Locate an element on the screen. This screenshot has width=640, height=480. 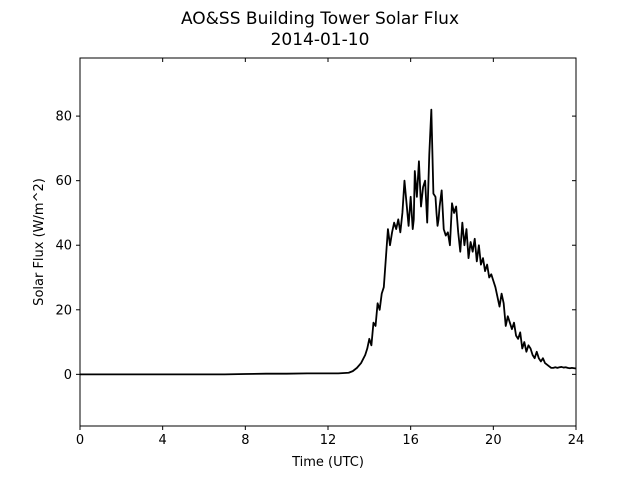
x-tick-label: 12 is located at coordinates (328, 440).